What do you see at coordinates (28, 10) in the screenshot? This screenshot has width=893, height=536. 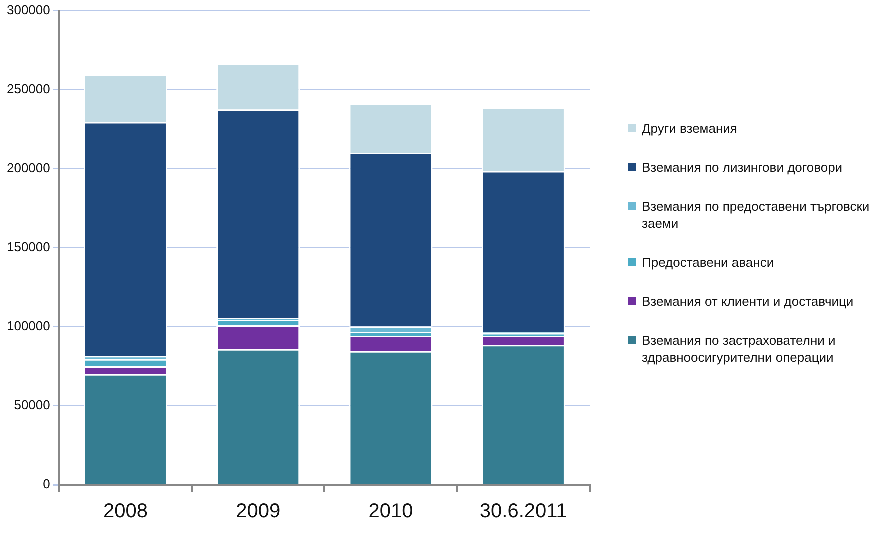 I see `y-tick-label: 300000` at bounding box center [28, 10].